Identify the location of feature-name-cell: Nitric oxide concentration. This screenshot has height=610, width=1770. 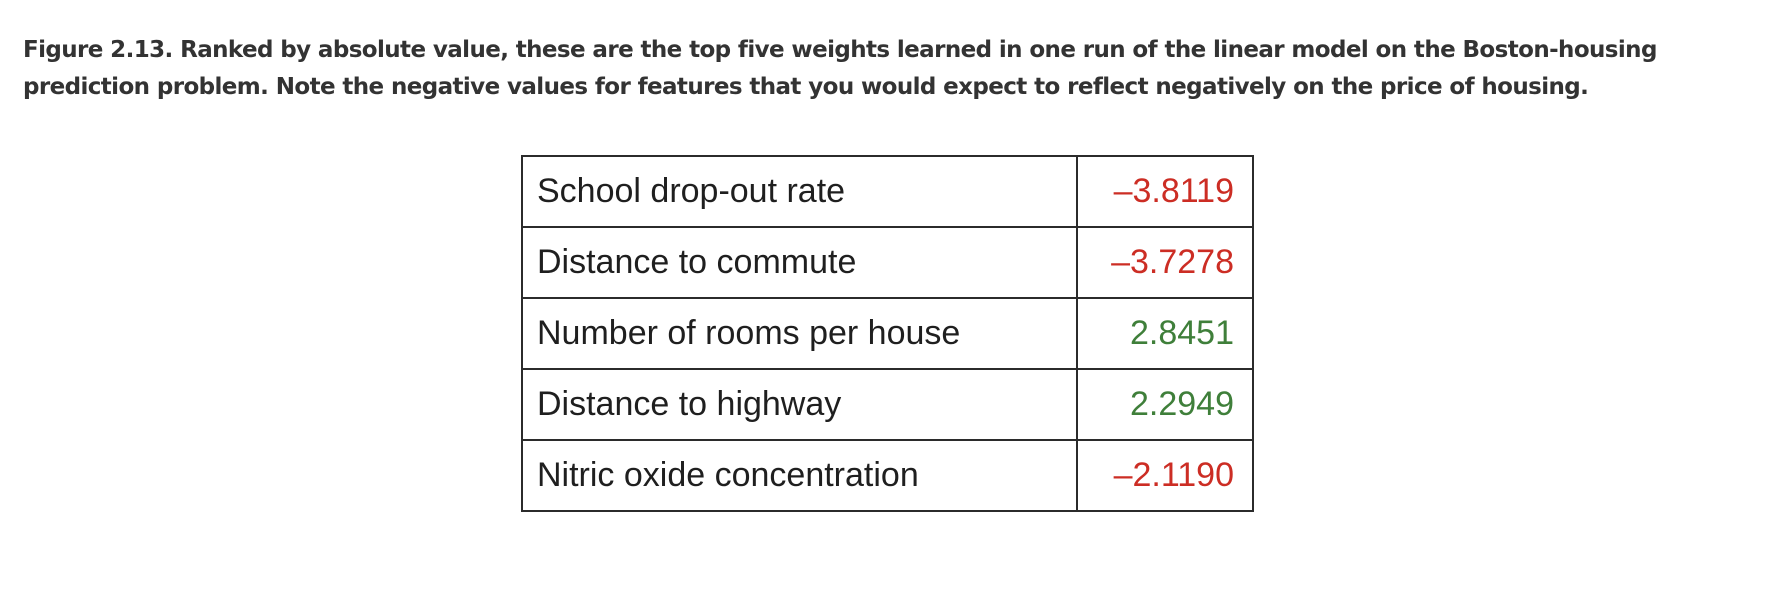
(799, 475).